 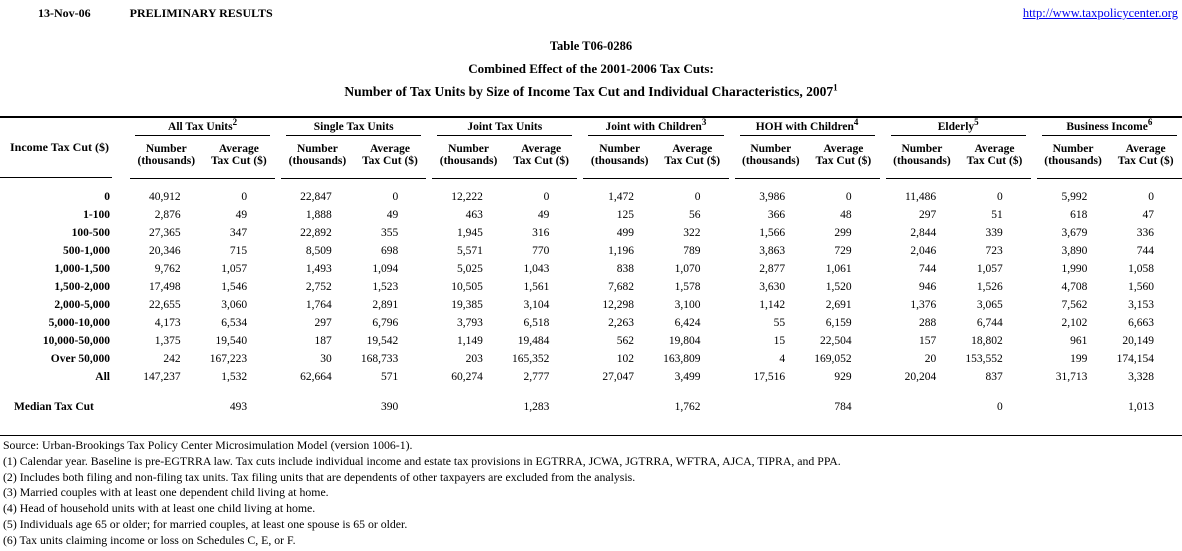 What do you see at coordinates (541, 149) in the screenshot?
I see `average-subheader: Average` at bounding box center [541, 149].